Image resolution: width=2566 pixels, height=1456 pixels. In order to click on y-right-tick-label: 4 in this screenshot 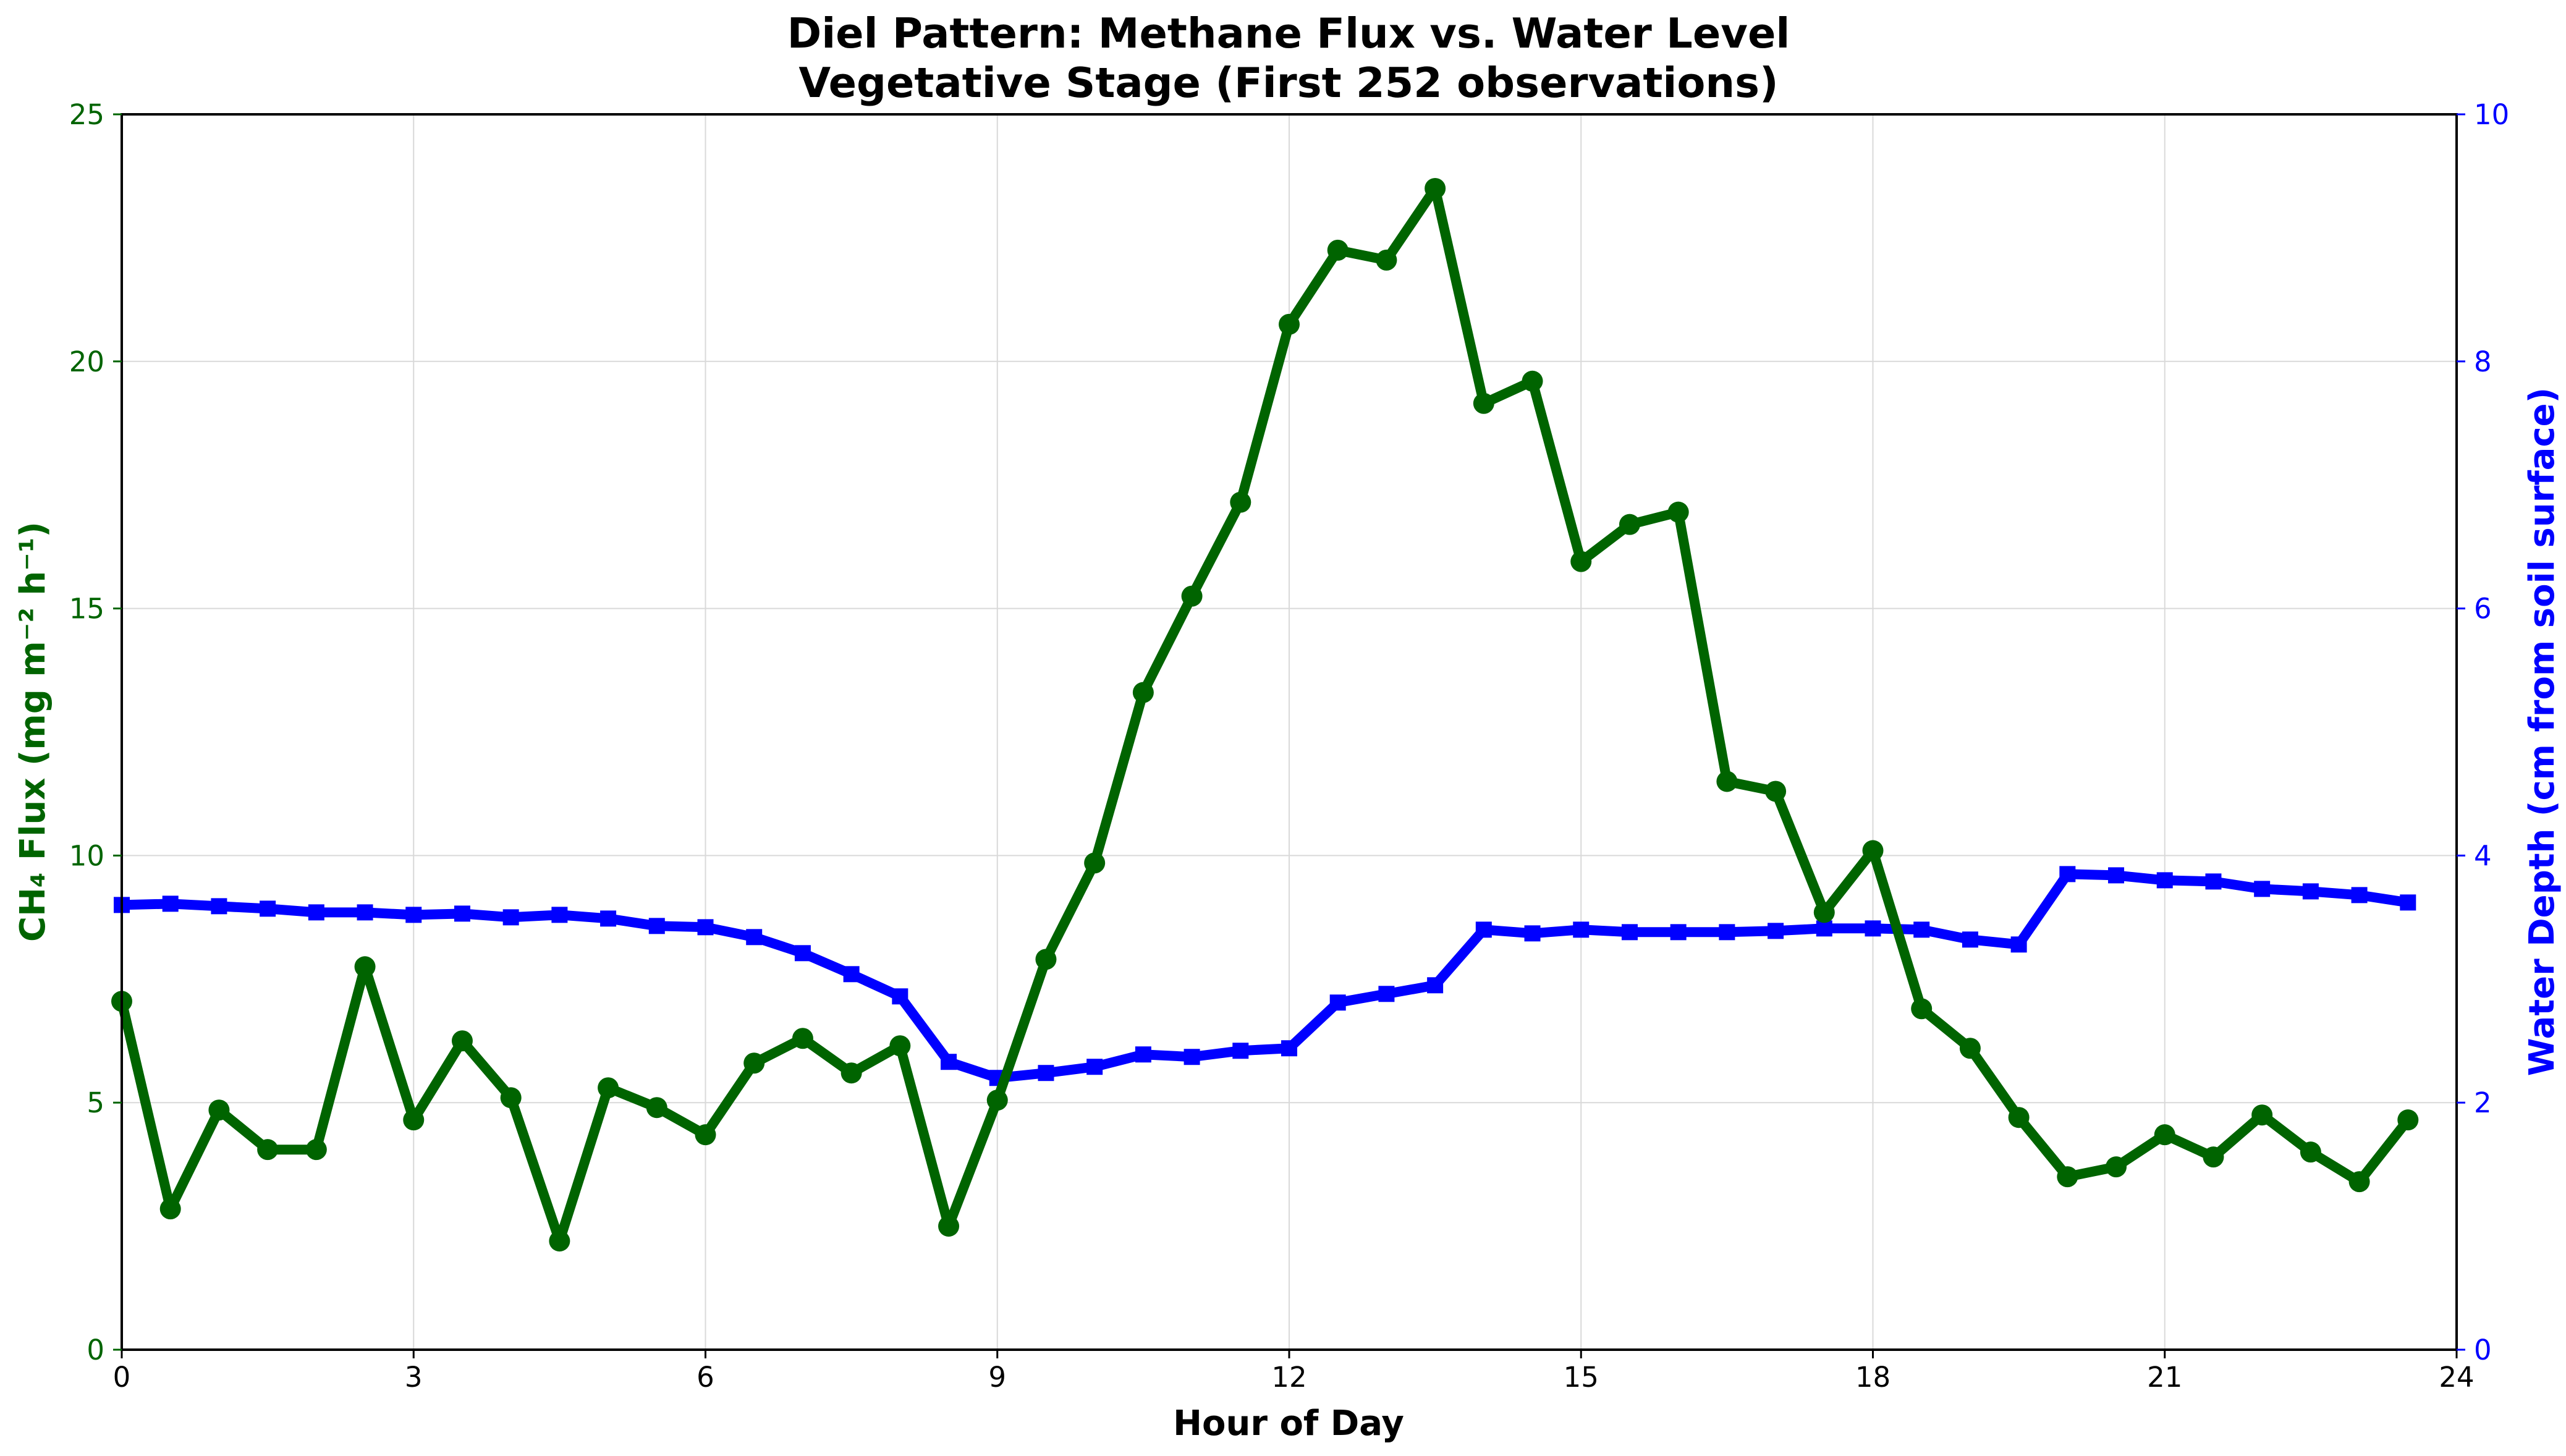, I will do `click(2483, 855)`.